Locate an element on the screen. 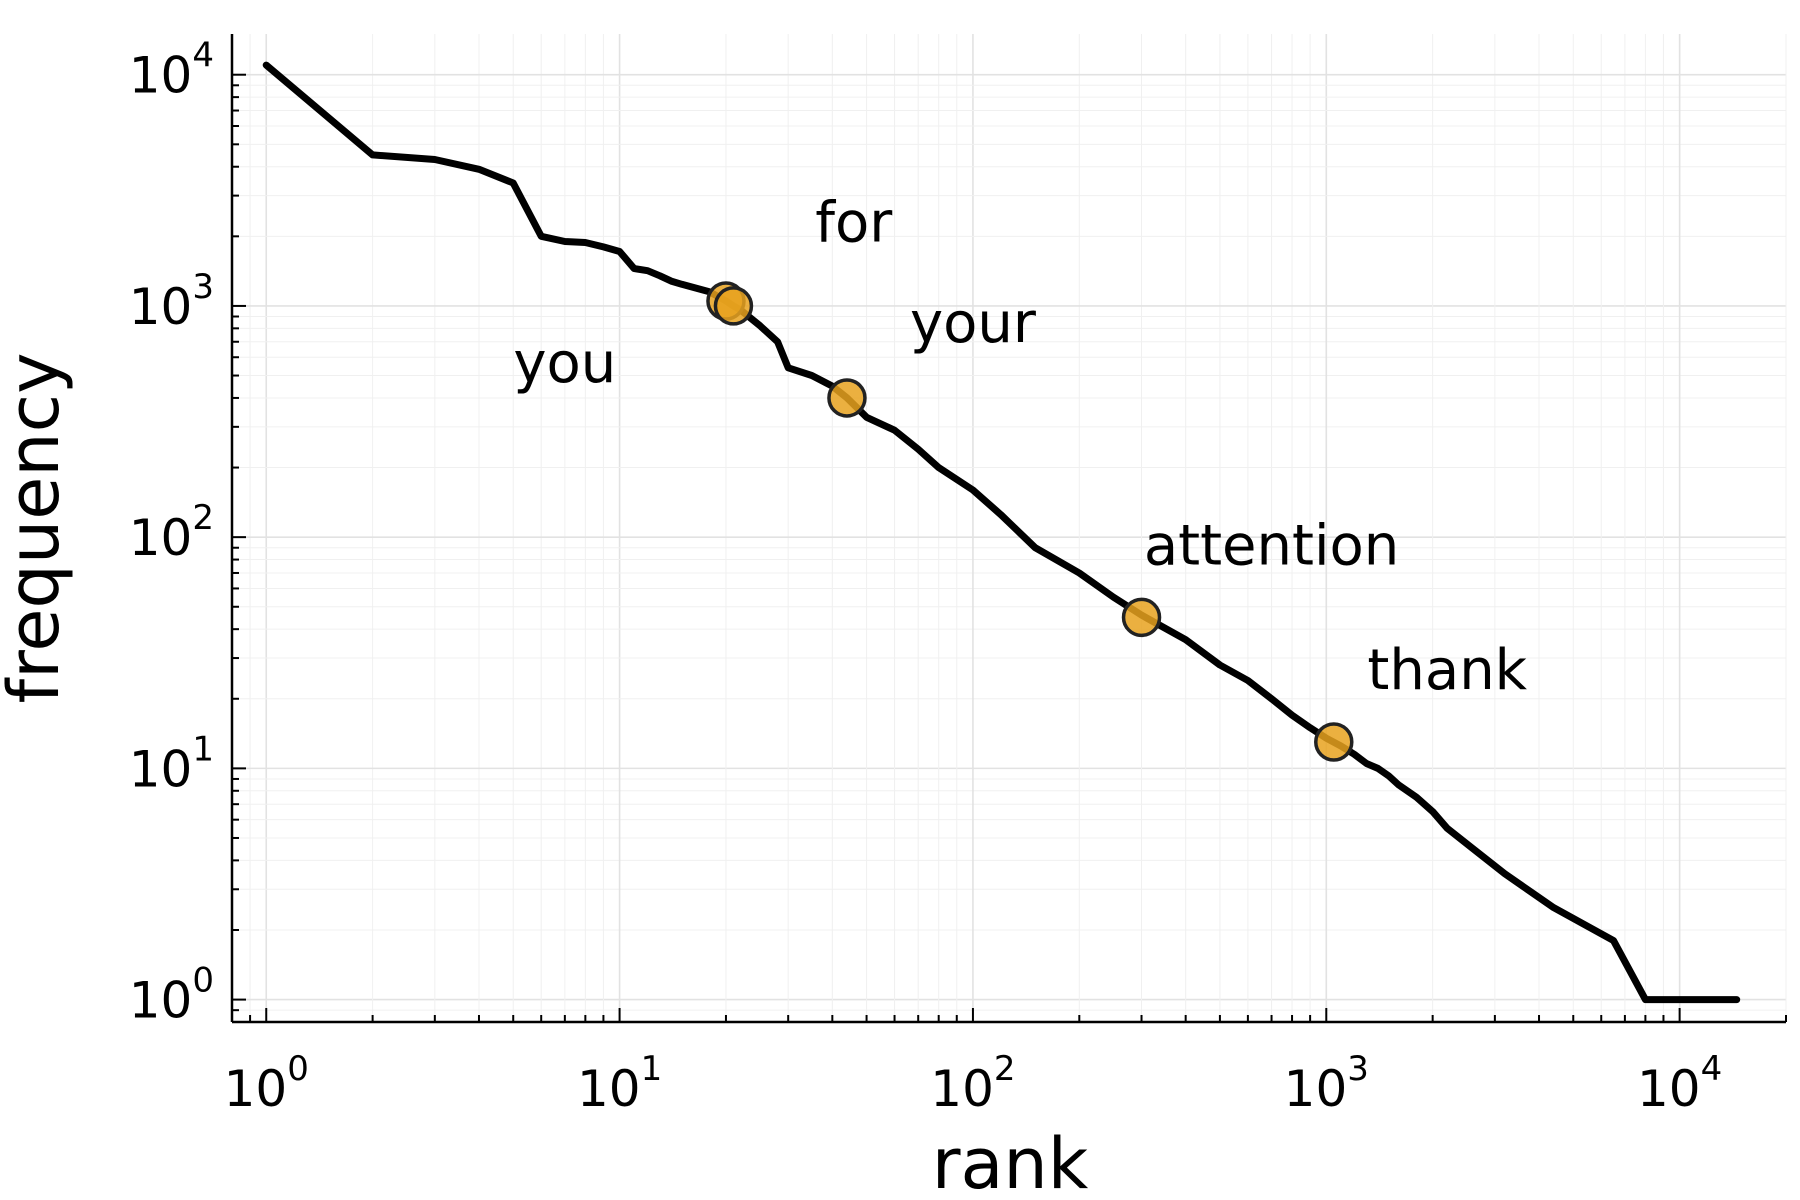  x-tick-label: 10⁰ is located at coordinates (266, 1083).